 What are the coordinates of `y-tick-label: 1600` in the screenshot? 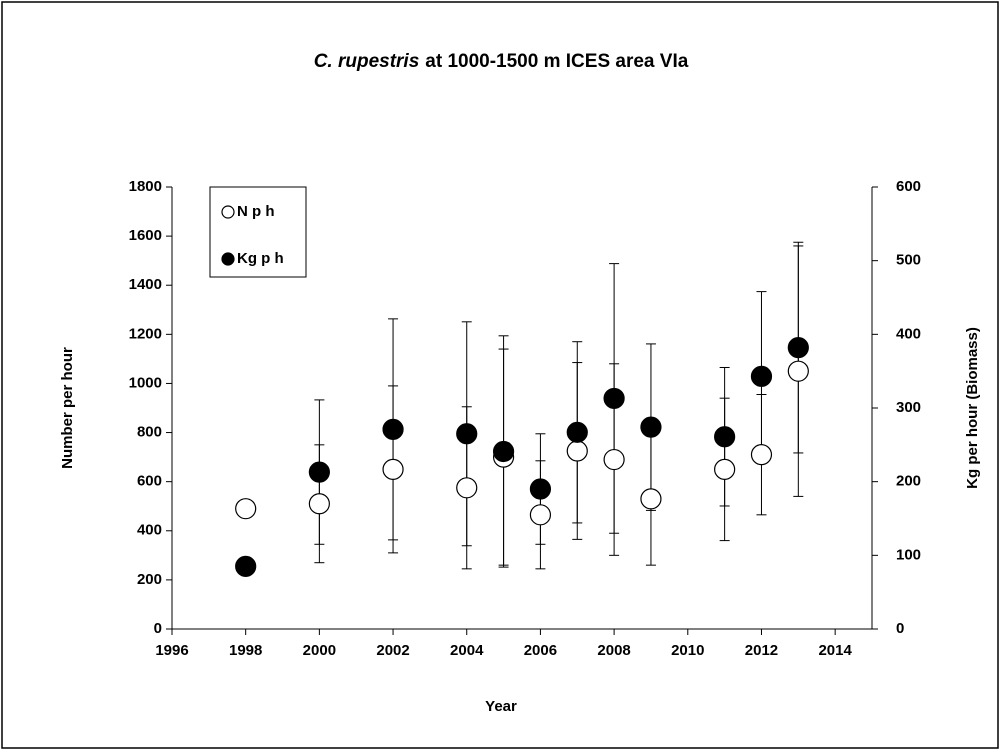 It's located at (145, 235).